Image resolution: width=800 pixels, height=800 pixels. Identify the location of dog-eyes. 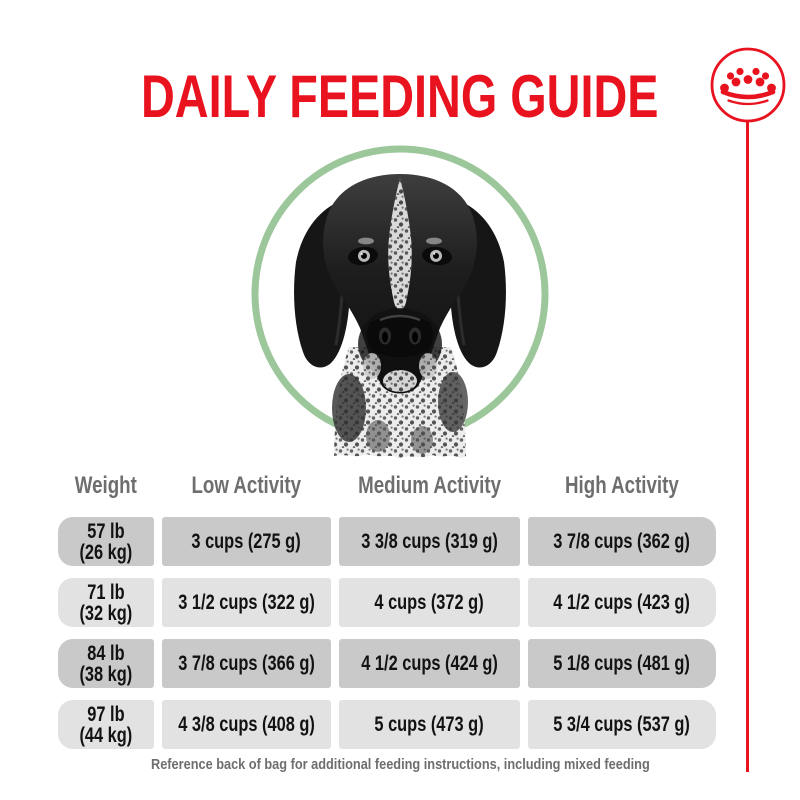
(400, 256).